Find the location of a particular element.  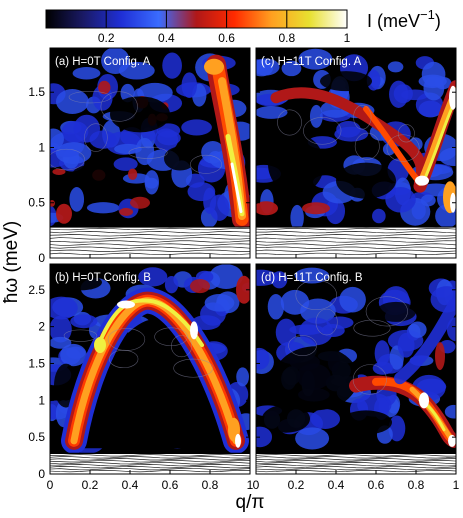

colorbar-label-main: I (meV is located at coordinates (393, 21).